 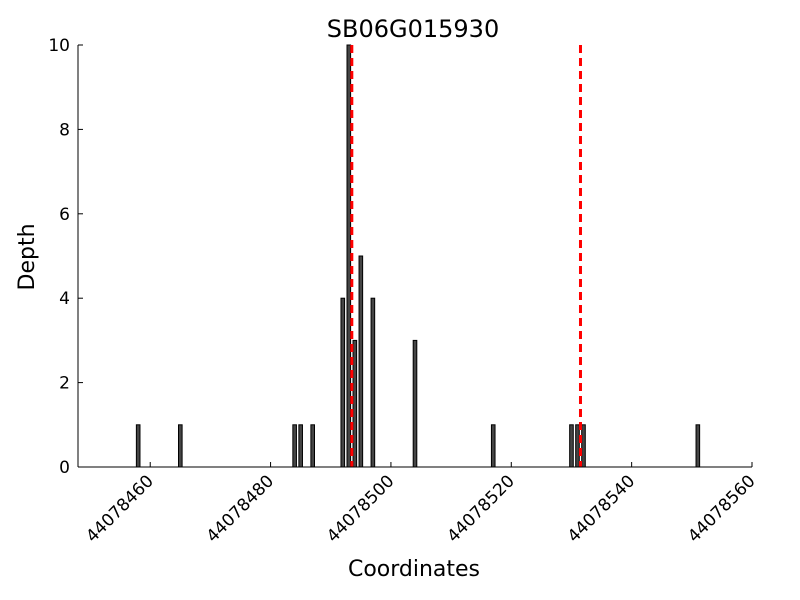 What do you see at coordinates (64, 384) in the screenshot?
I see `y-tick-label: 2` at bounding box center [64, 384].